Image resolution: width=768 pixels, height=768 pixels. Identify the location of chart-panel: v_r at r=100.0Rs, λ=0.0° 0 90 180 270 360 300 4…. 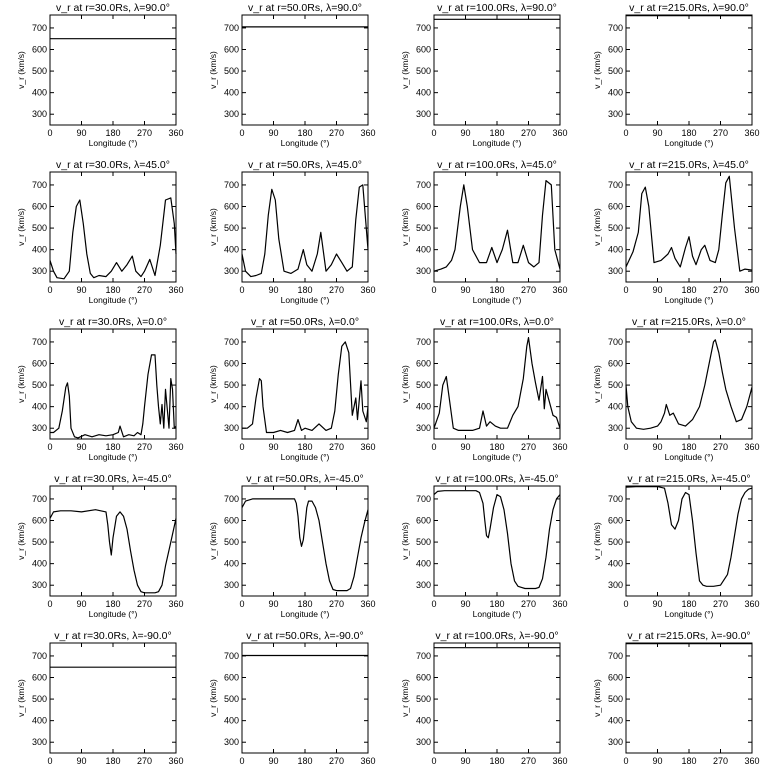
(484, 389).